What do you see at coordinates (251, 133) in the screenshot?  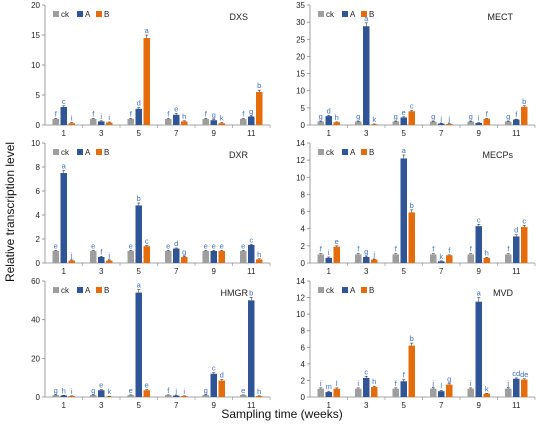 I see `x-tick-label: 11` at bounding box center [251, 133].